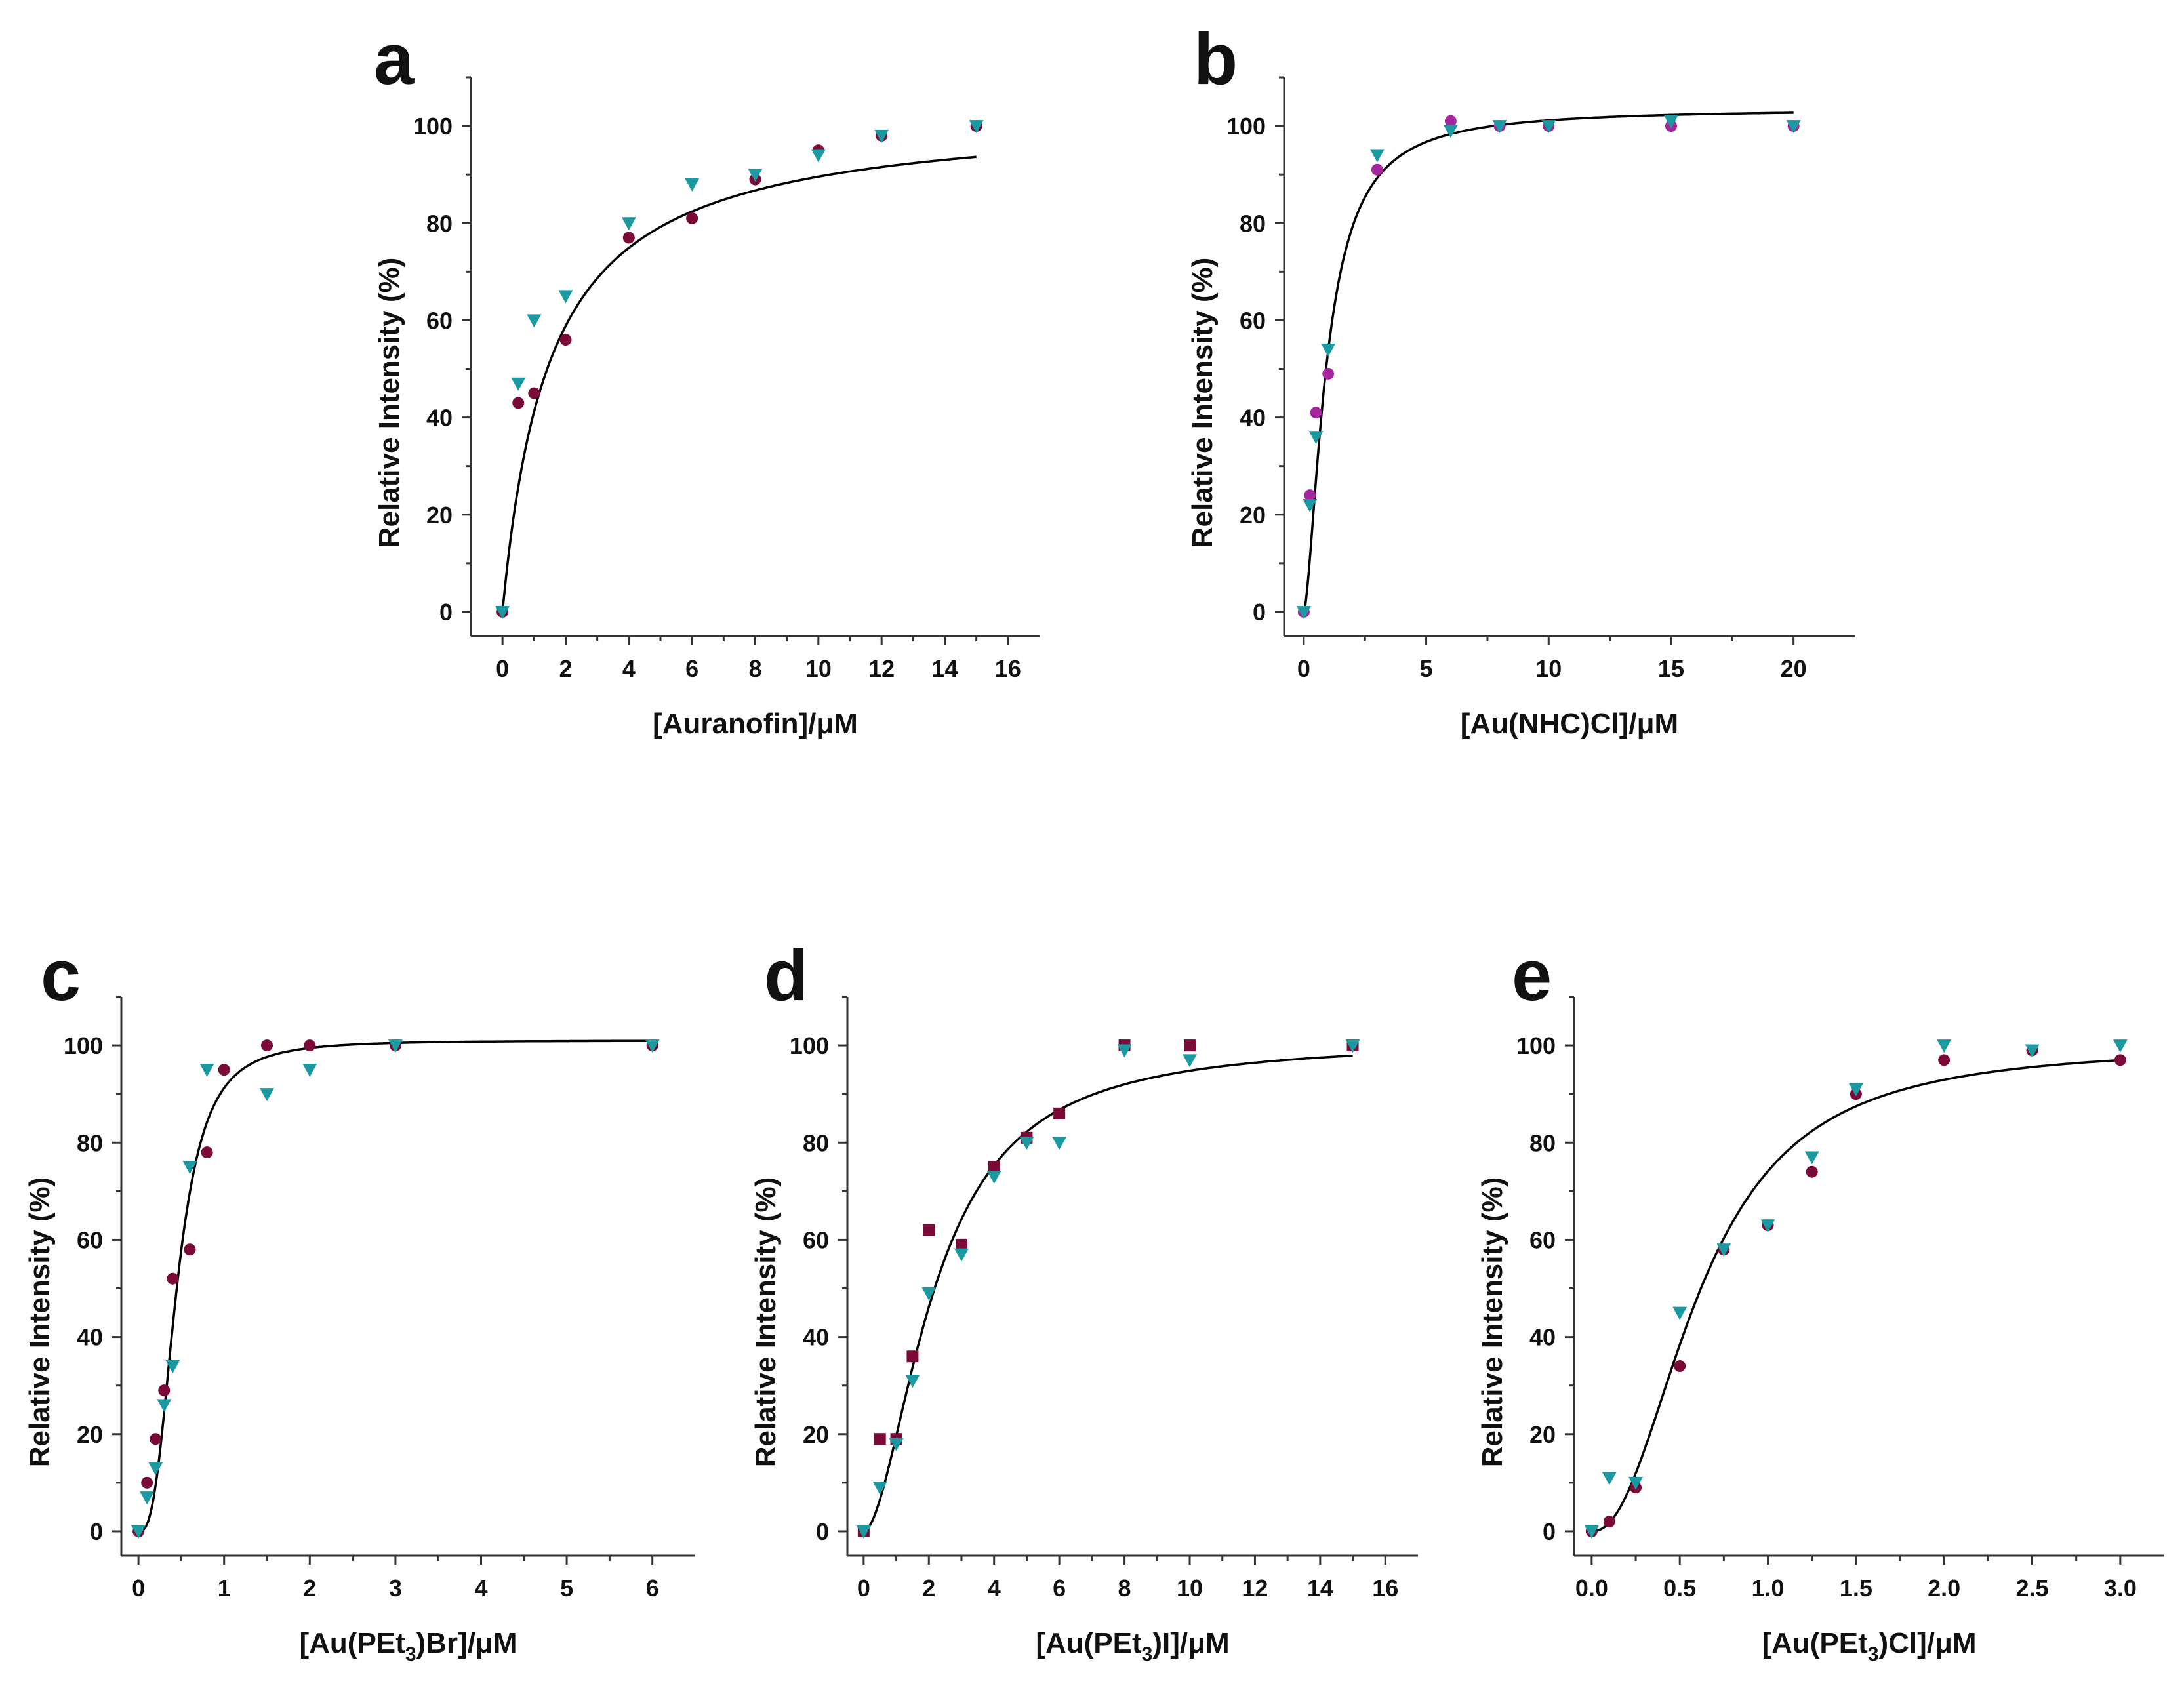 This screenshot has height=1694, width=2184. I want to click on x-tick-label: 3, so click(395, 1588).